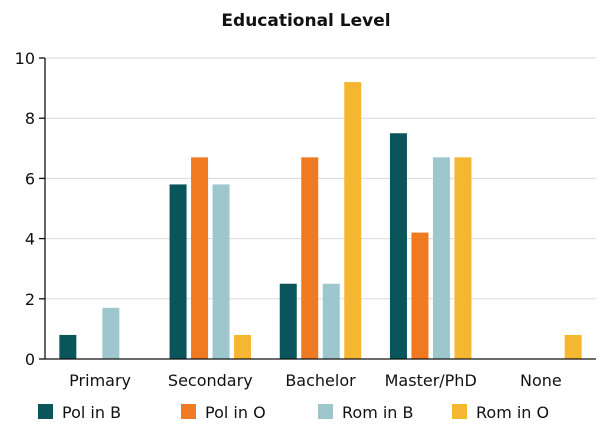  What do you see at coordinates (512, 412) in the screenshot?
I see `legend-label: Rom in O` at bounding box center [512, 412].